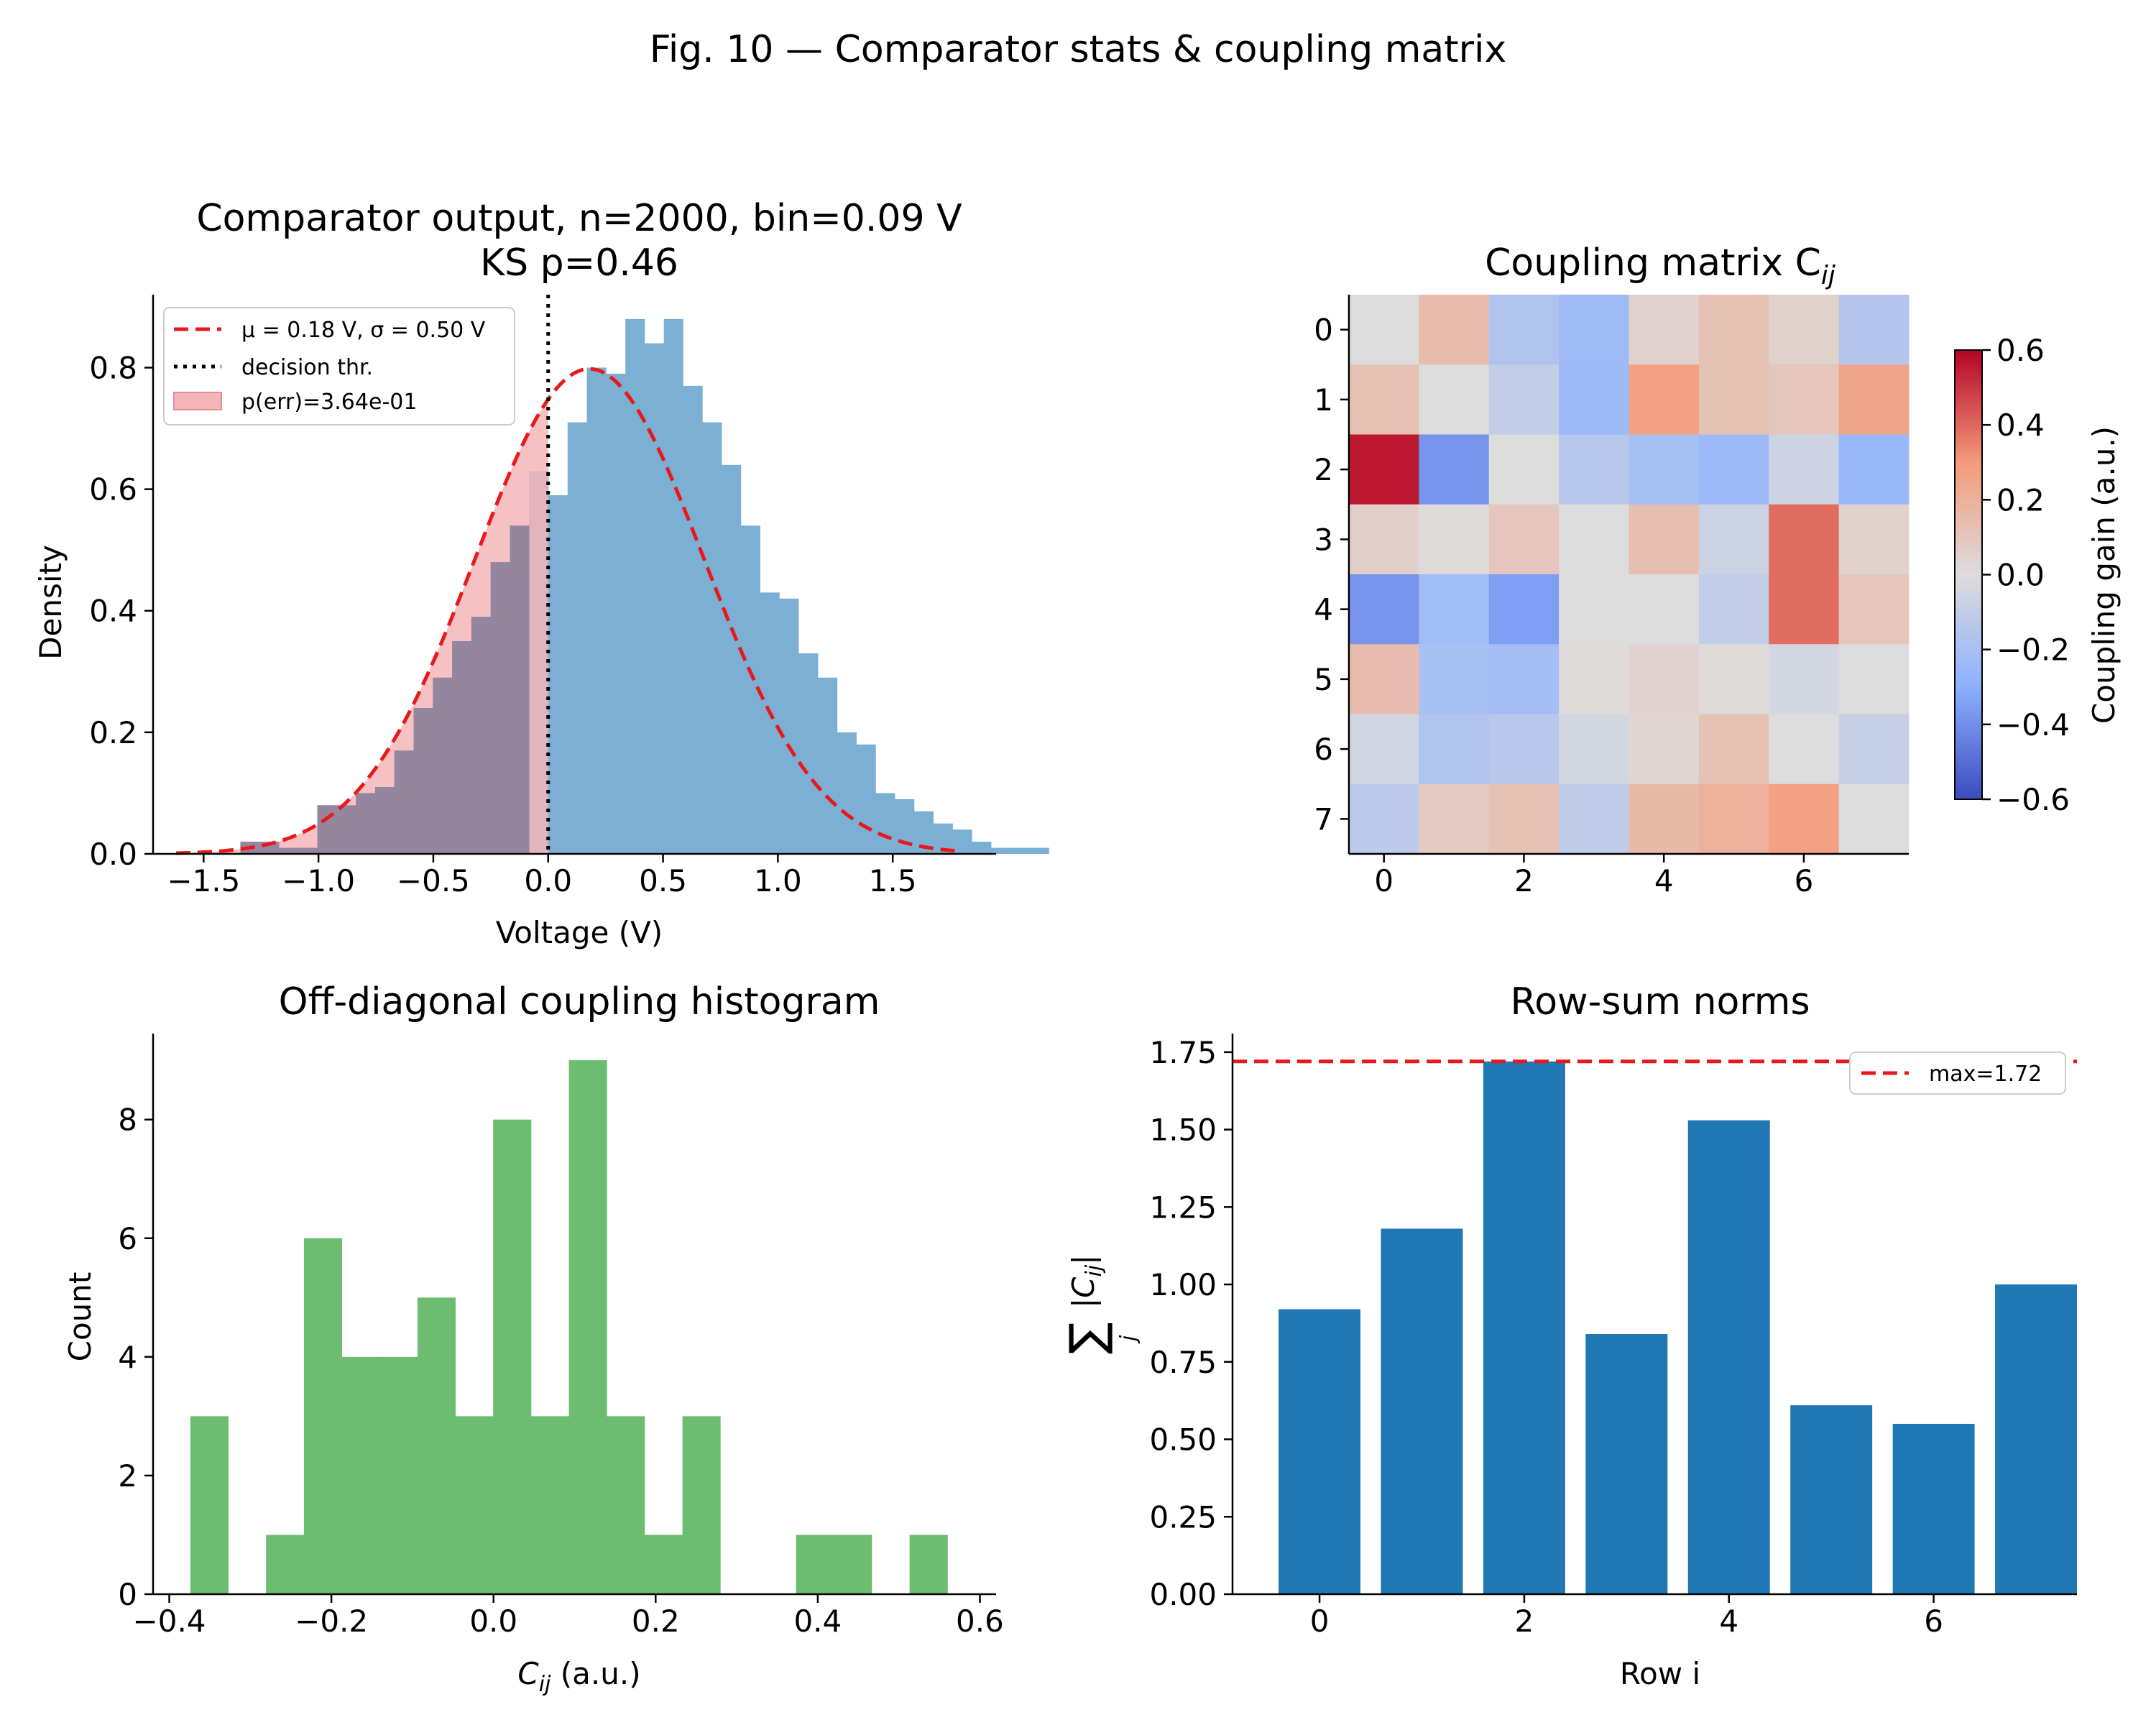  I want to click on comparator-ylabel: Density, so click(50, 602).